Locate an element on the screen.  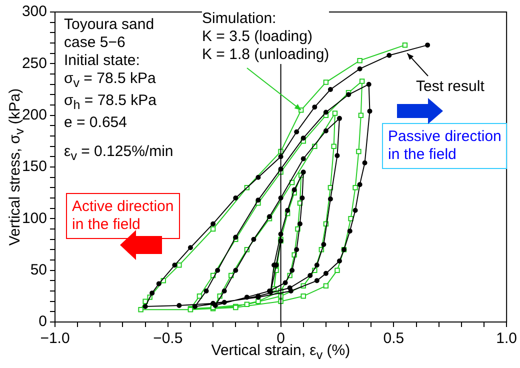
y-tick-label: 250 is located at coordinates (34, 63).